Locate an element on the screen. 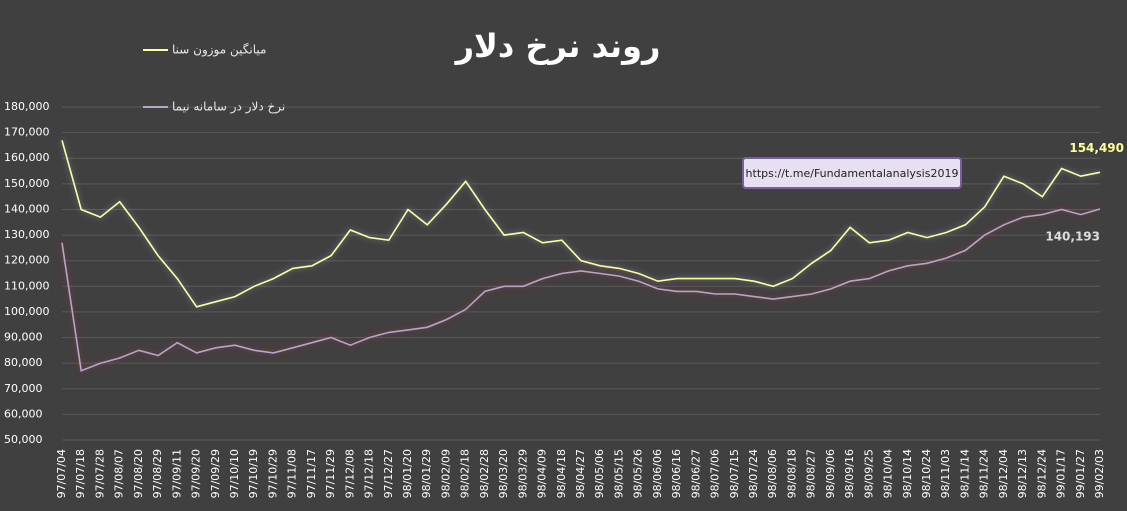 This screenshot has height=511, width=1127. x-tick-label: 98/08/18 is located at coordinates (791, 473).